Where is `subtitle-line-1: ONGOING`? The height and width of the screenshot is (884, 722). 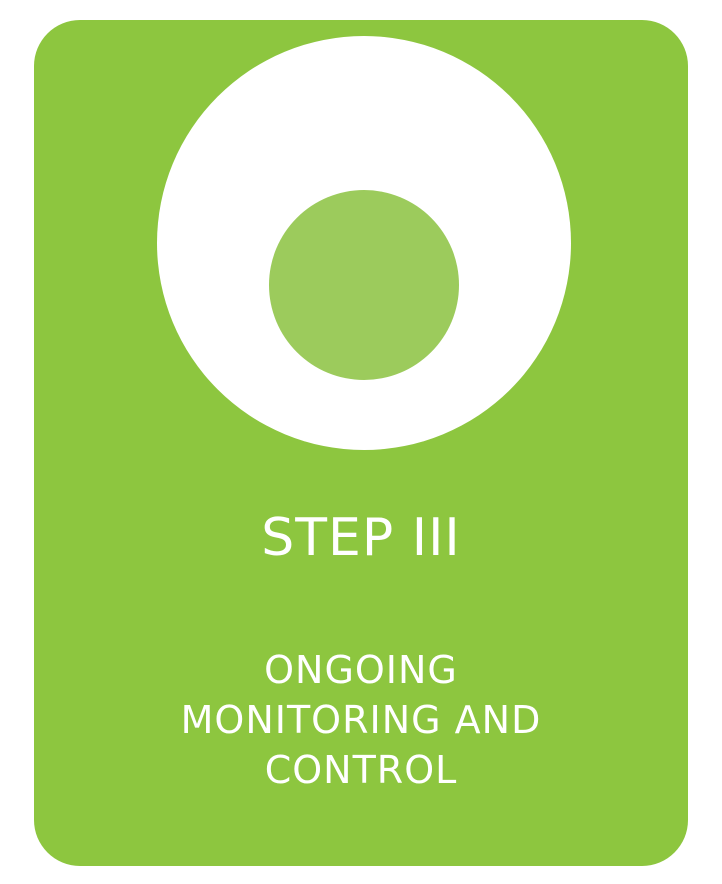 subtitle-line-1: ONGOING is located at coordinates (361, 670).